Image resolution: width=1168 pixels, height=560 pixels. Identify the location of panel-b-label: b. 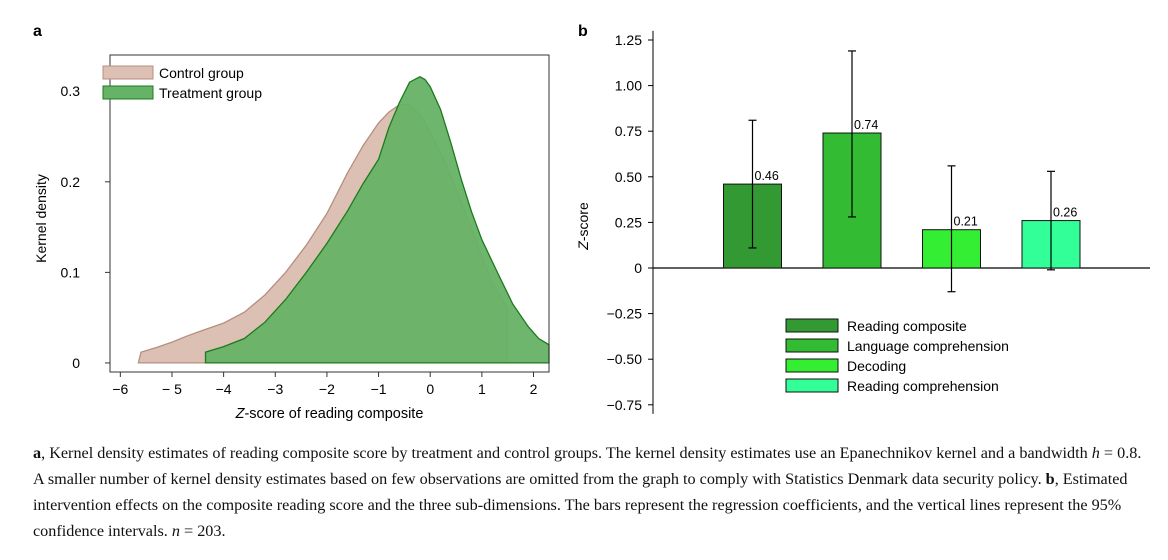
(583, 31).